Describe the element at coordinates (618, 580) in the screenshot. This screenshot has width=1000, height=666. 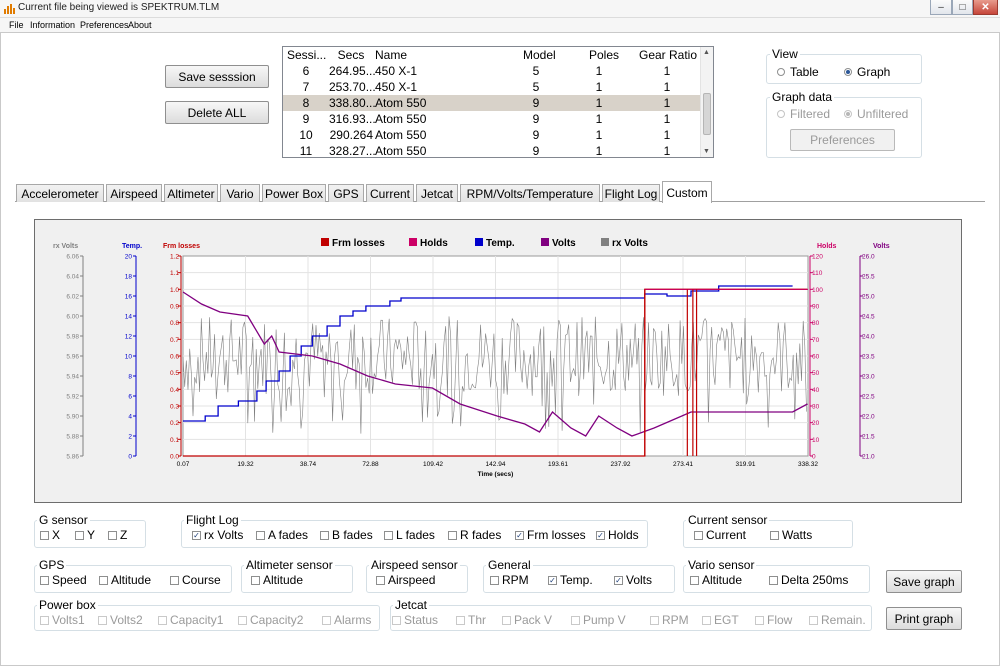
I see `volts-checkbox: ✓` at that location.